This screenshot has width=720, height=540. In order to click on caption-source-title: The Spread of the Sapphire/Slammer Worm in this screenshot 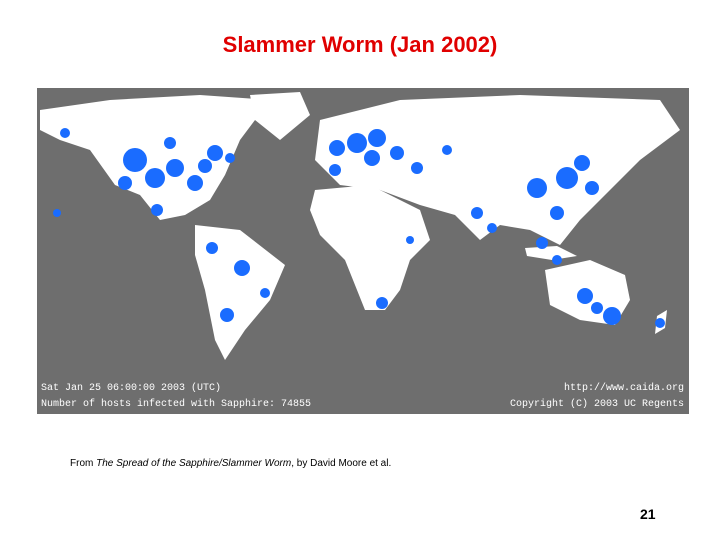, I will do `click(194, 463)`.